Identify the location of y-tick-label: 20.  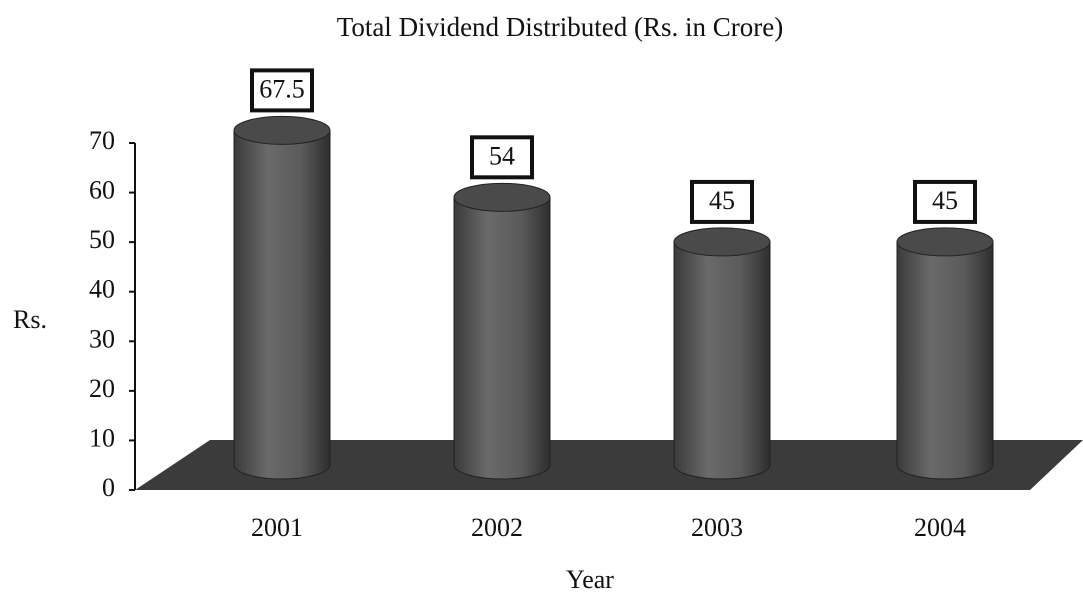
(102, 388).